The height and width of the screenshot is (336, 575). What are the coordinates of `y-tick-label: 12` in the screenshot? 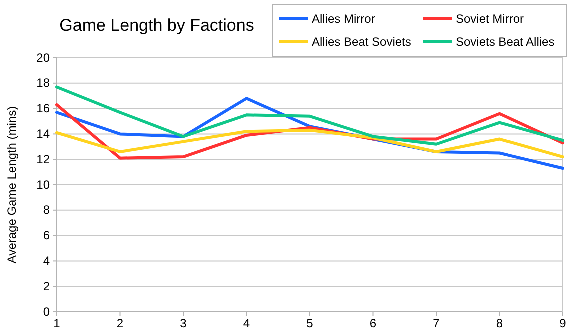 It's located at (43, 159).